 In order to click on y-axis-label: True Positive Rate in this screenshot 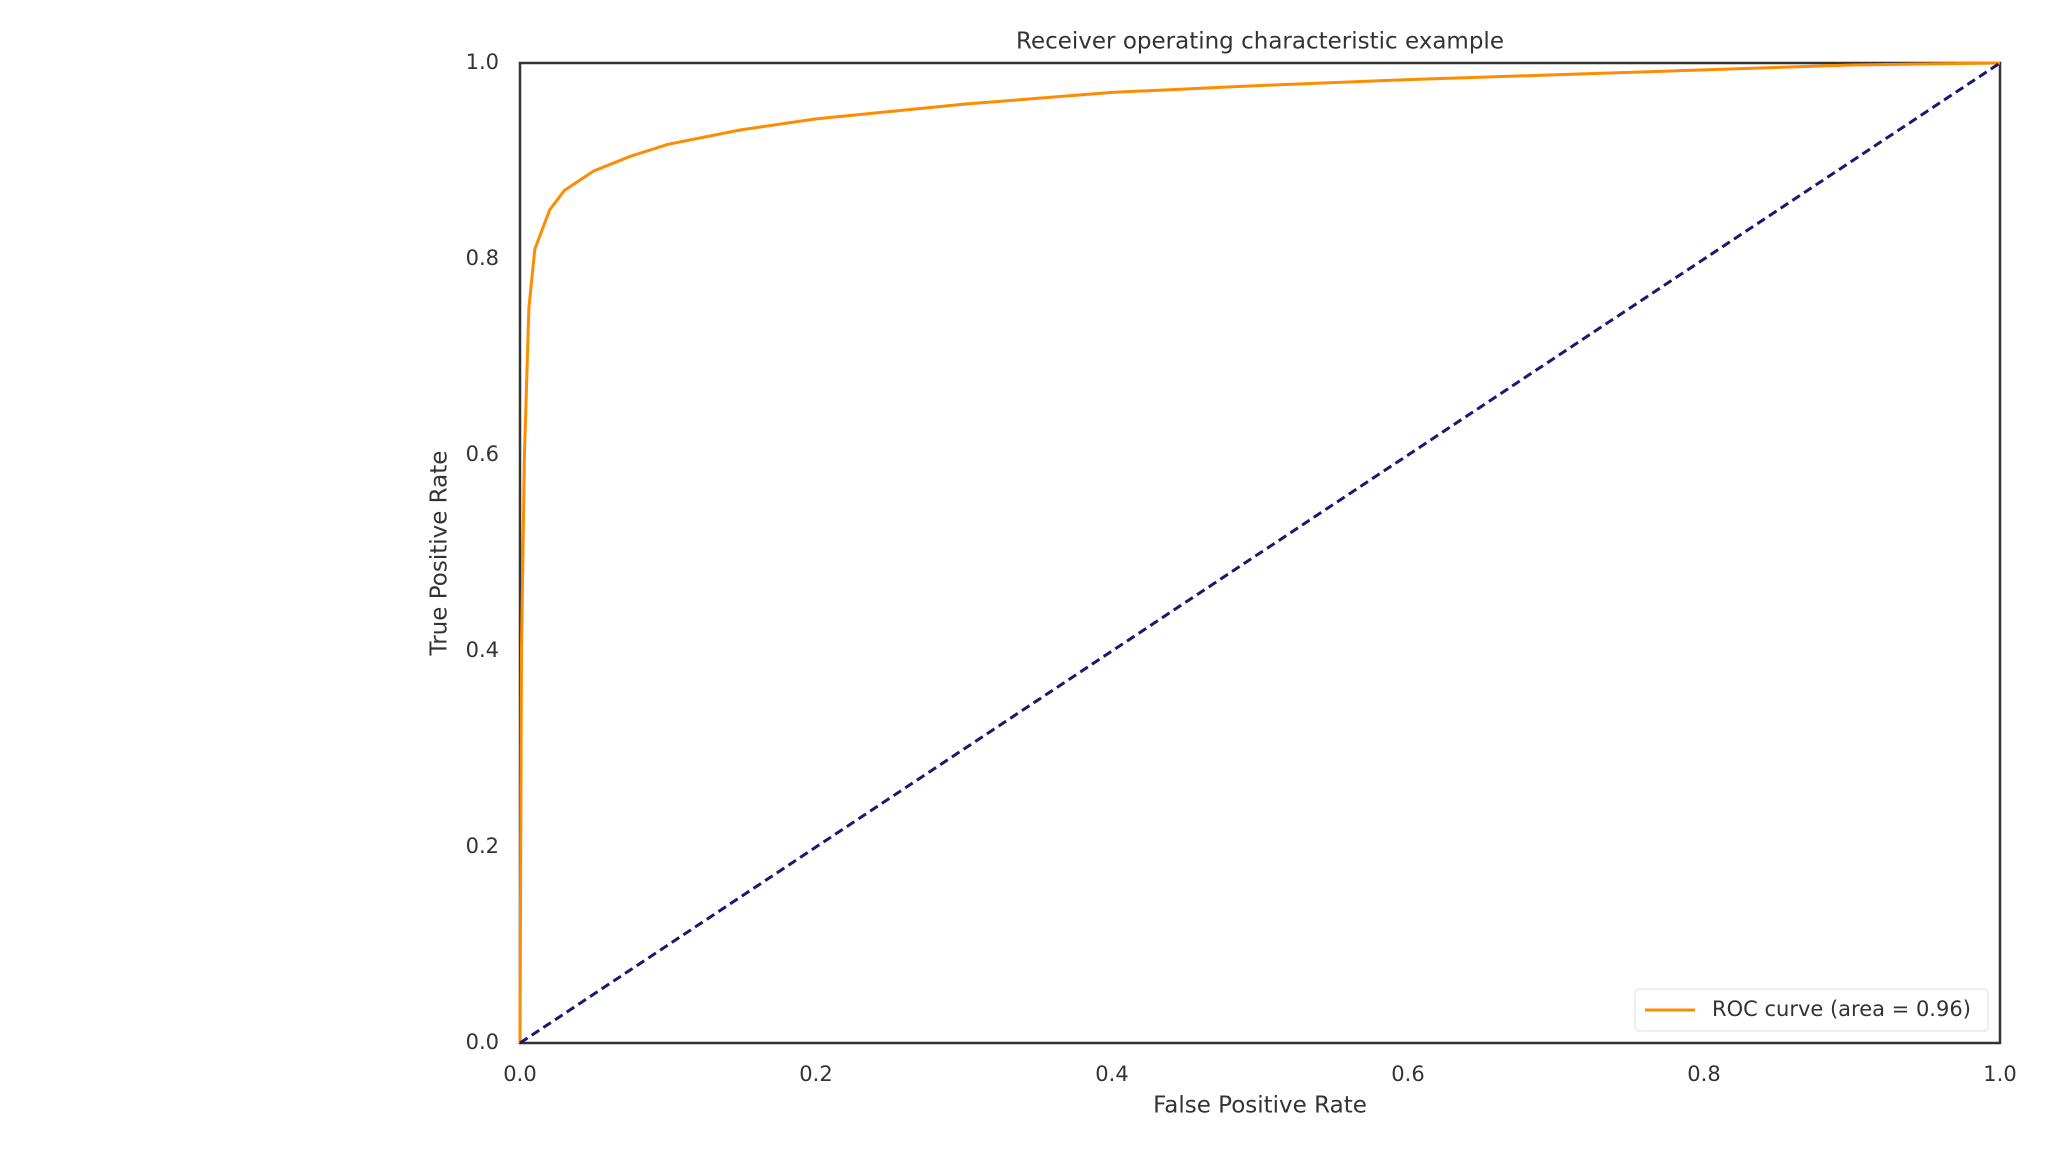, I will do `click(440, 554)`.